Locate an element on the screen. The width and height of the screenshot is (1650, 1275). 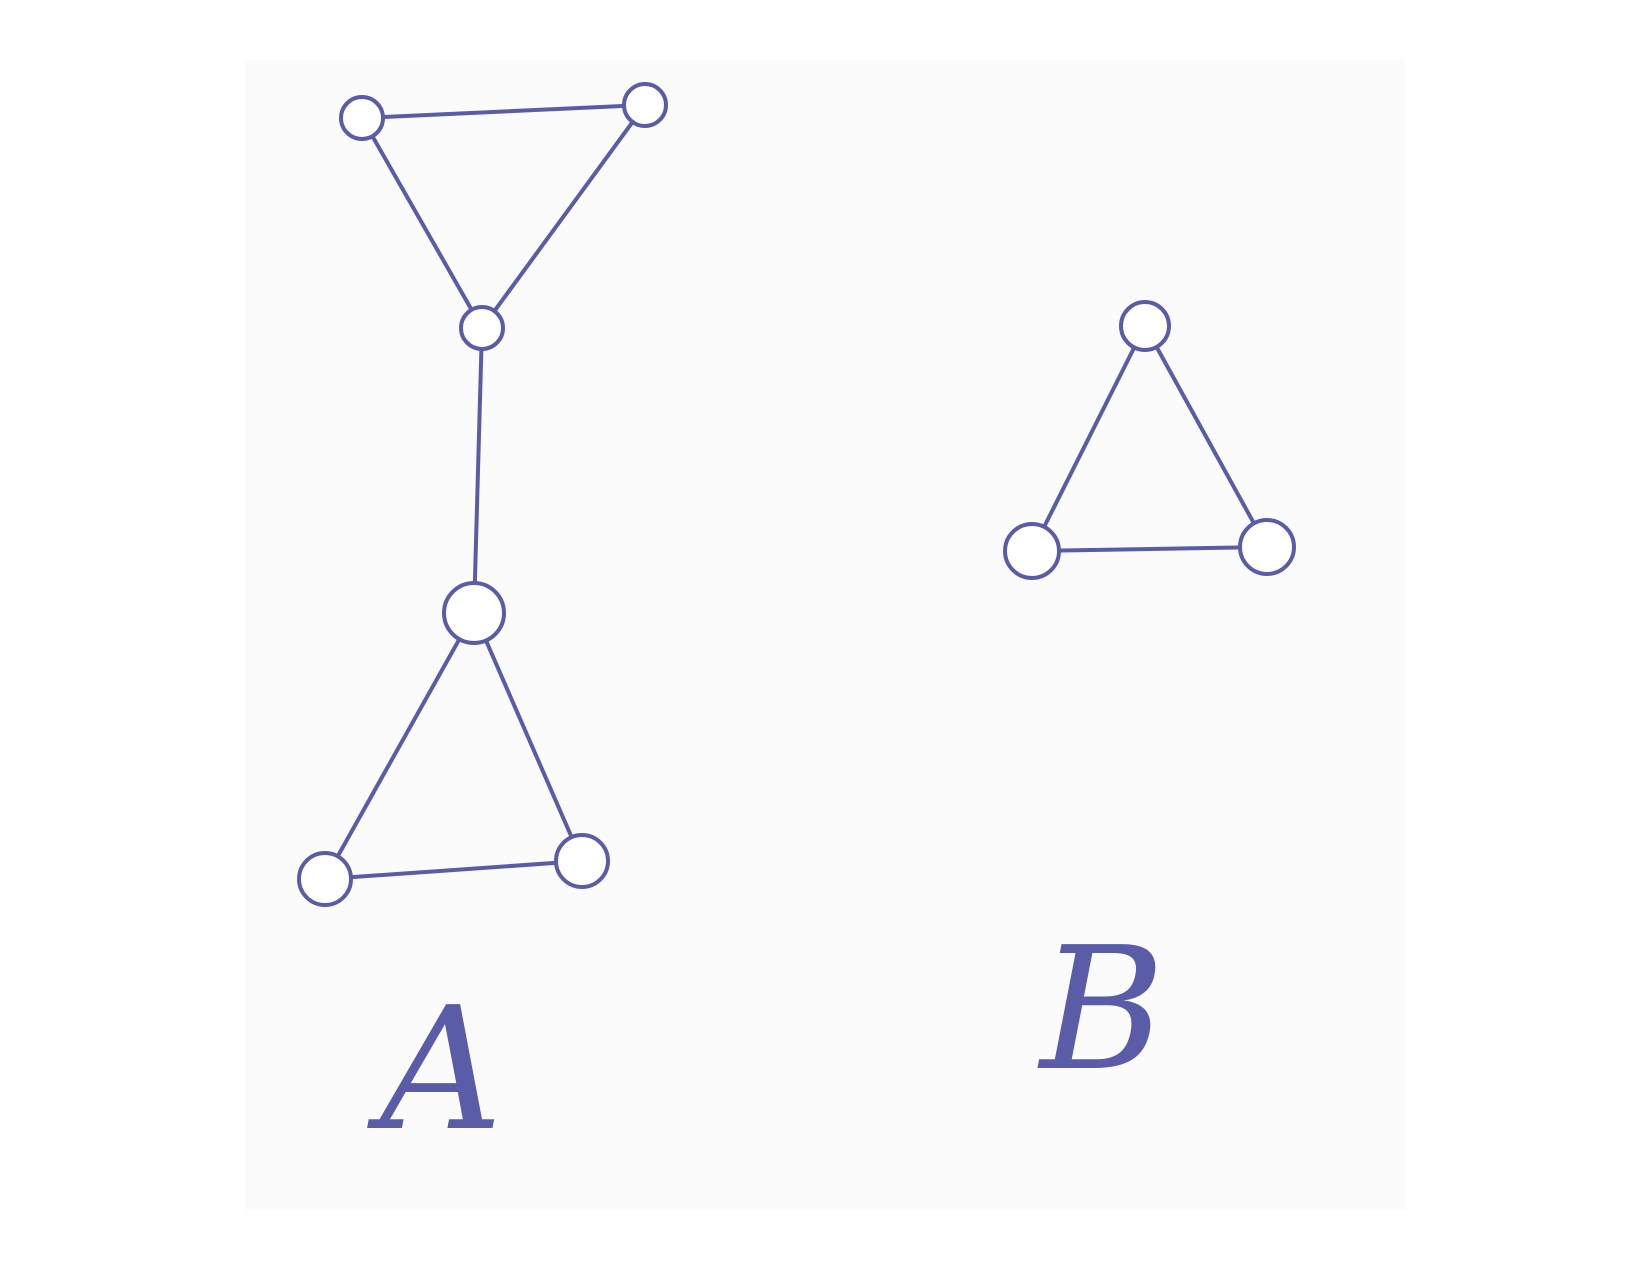
edge-a4-a6 is located at coordinates (528, 737).